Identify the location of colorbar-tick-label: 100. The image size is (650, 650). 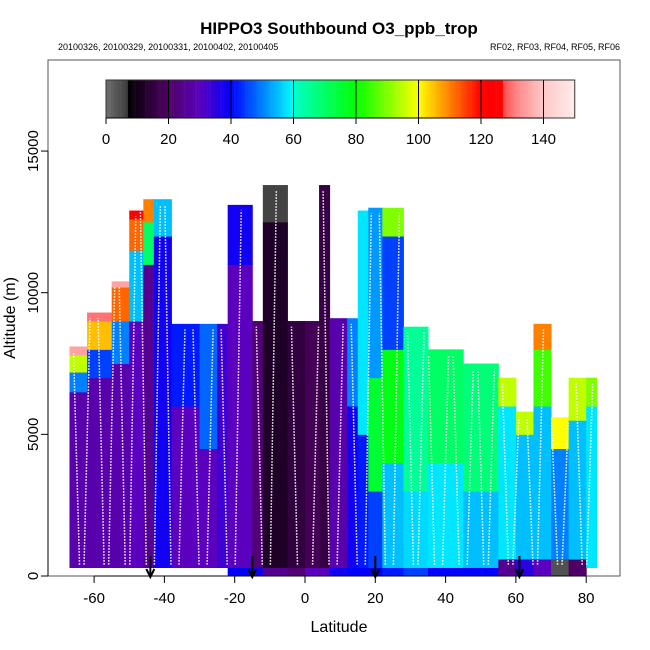
(418, 139).